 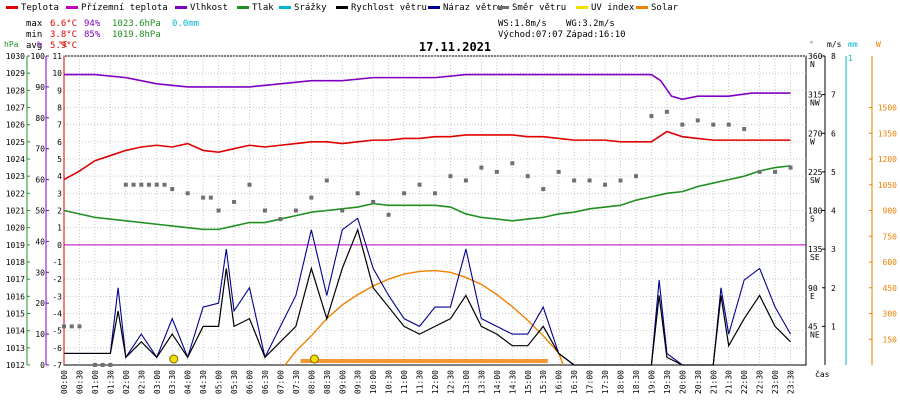 What do you see at coordinates (15, 142) in the screenshot?
I see `press-tick-label: 1025` at bounding box center [15, 142].